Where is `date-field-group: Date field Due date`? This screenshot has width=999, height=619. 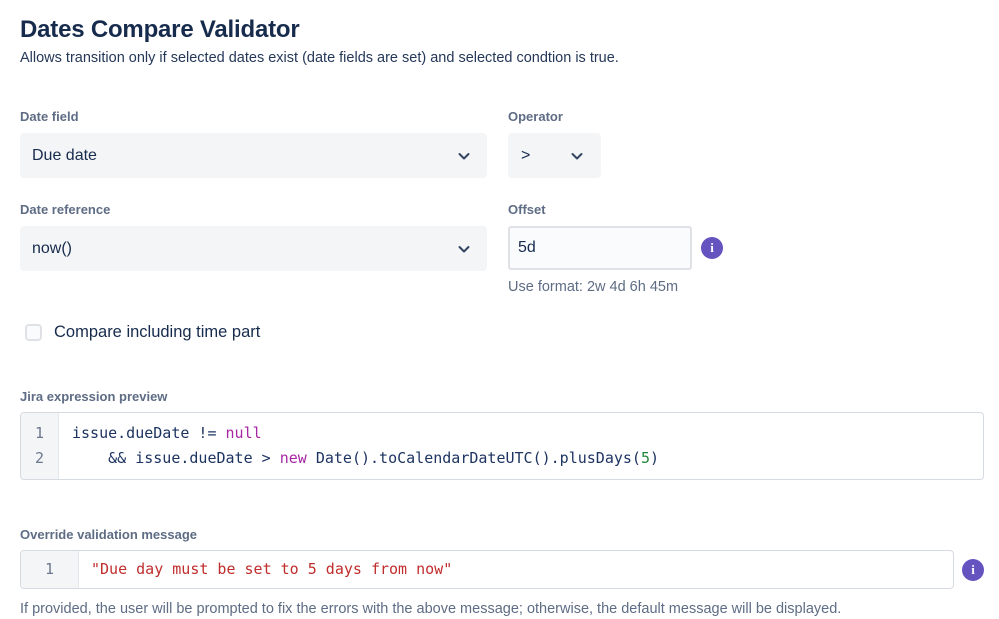 date-field-group: Date field Due date is located at coordinates (253, 143).